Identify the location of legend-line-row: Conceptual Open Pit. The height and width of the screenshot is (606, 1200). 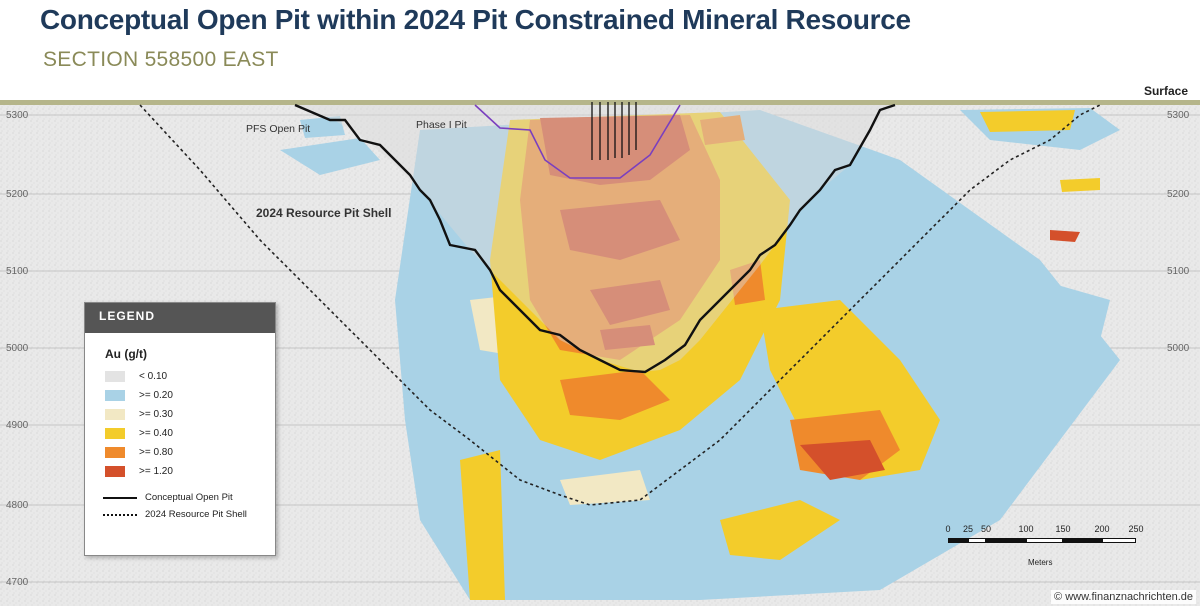
(189, 497).